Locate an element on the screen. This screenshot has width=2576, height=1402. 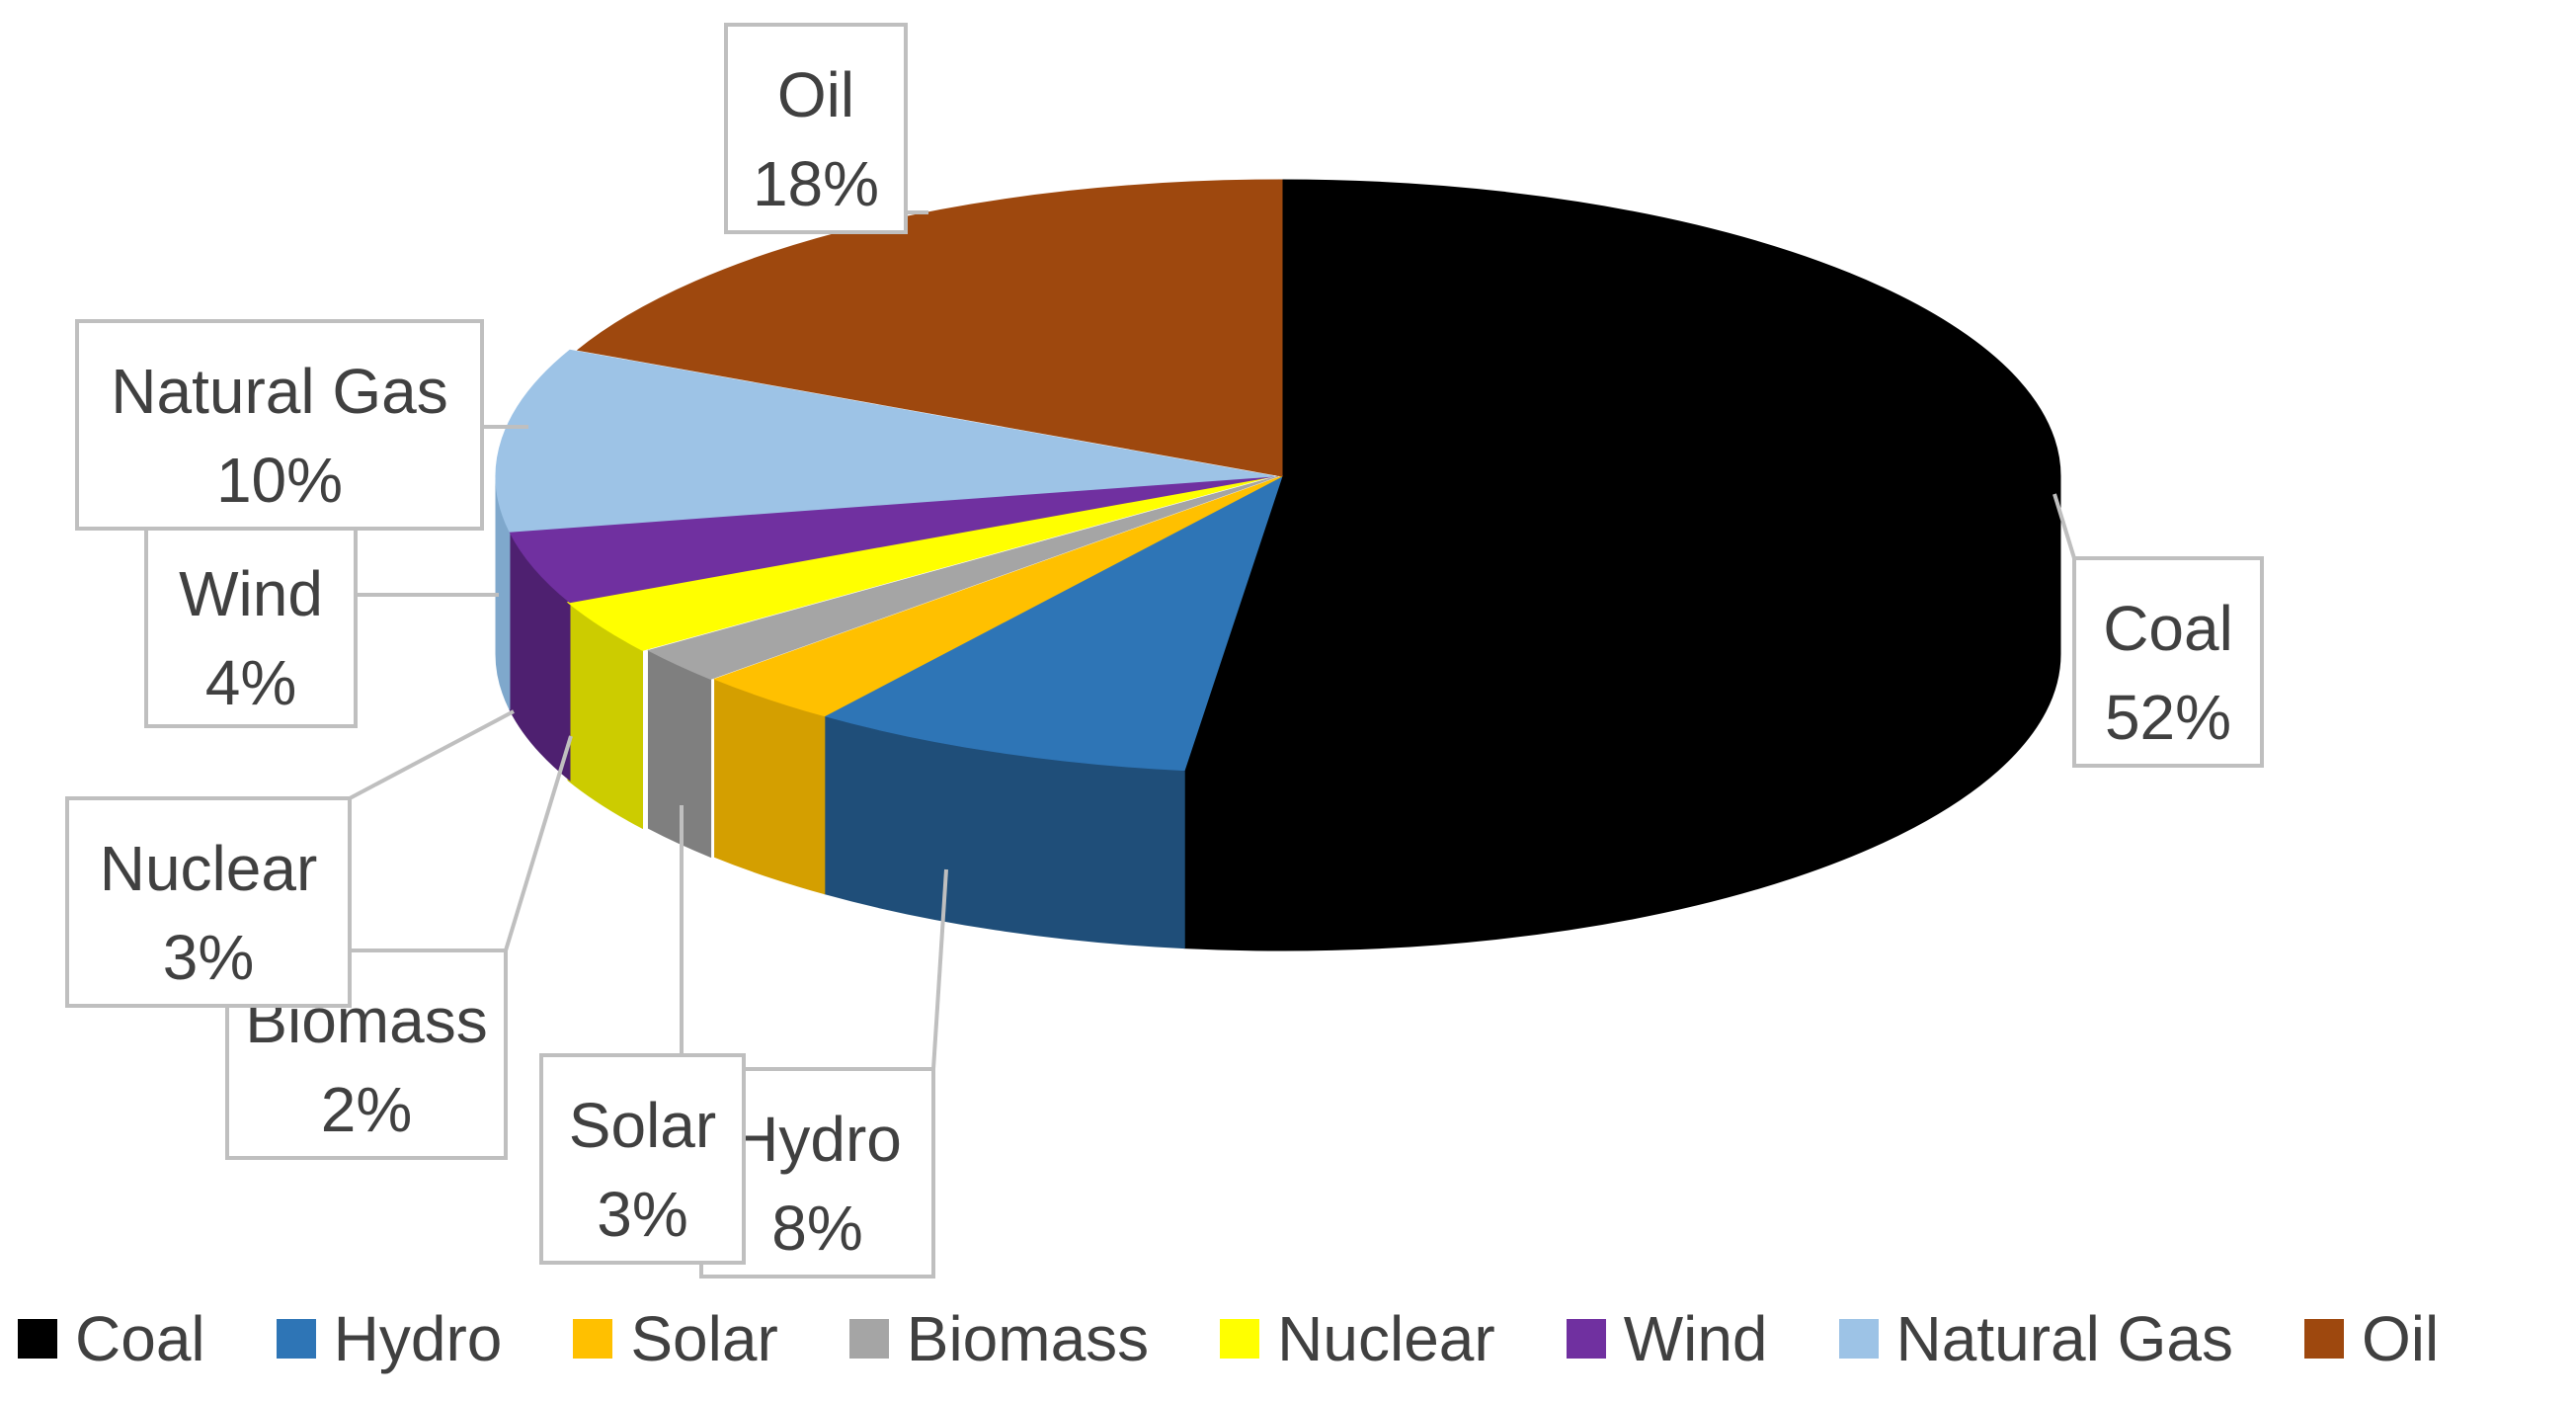
callout-value-hydro: 8% is located at coordinates (817, 1228).